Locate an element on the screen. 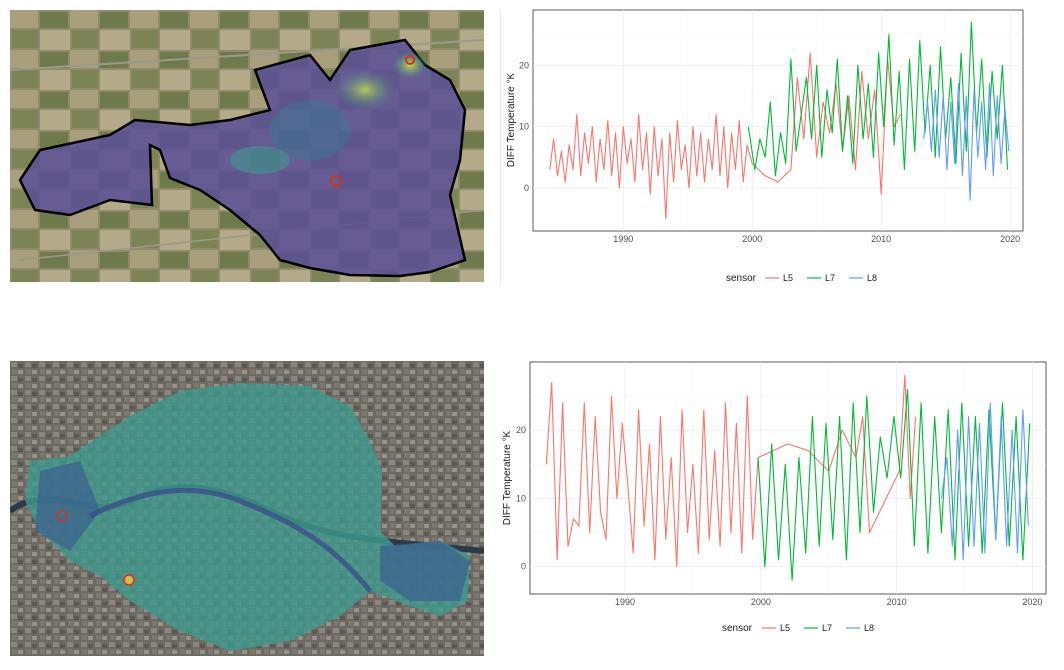 The width and height of the screenshot is (1064, 670). chart-top-xtick-label: 2020 is located at coordinates (1010, 239).